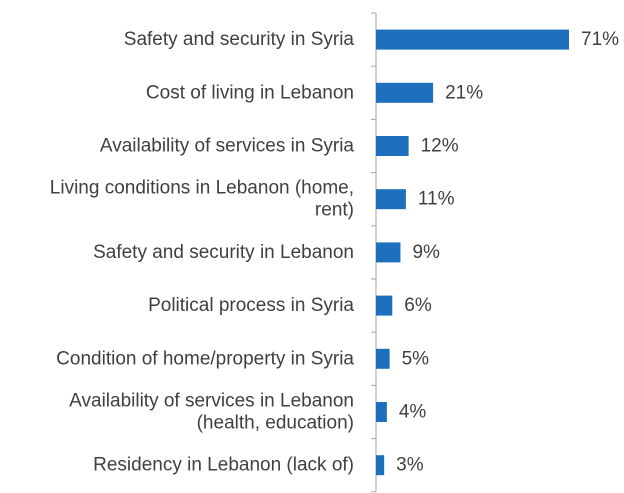 The image size is (624, 493). I want to click on bar-value-label: 5%, so click(416, 358).